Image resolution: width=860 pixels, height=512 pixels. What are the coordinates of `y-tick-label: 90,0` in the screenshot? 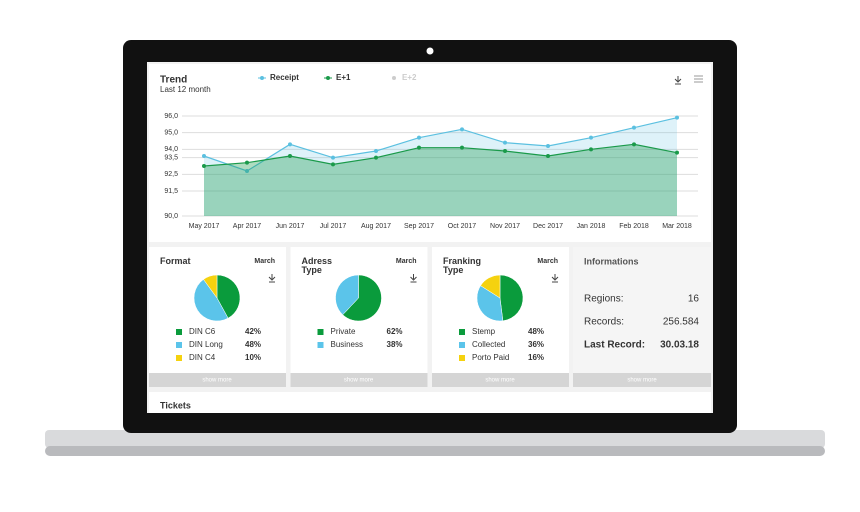 It's located at (171, 216).